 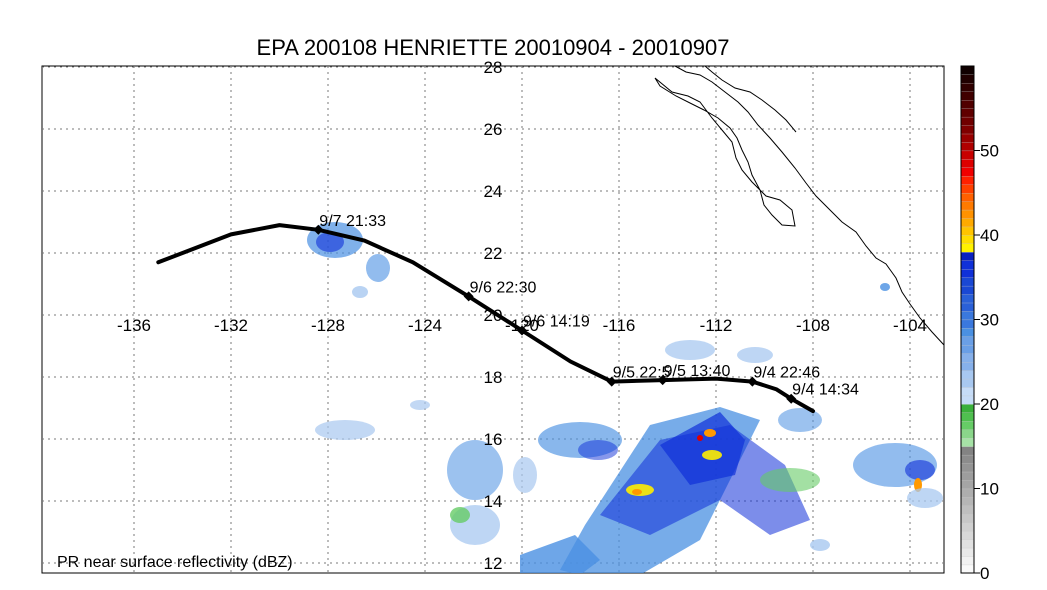 I want to click on longitude-tick-label: -120, so click(x=522, y=325).